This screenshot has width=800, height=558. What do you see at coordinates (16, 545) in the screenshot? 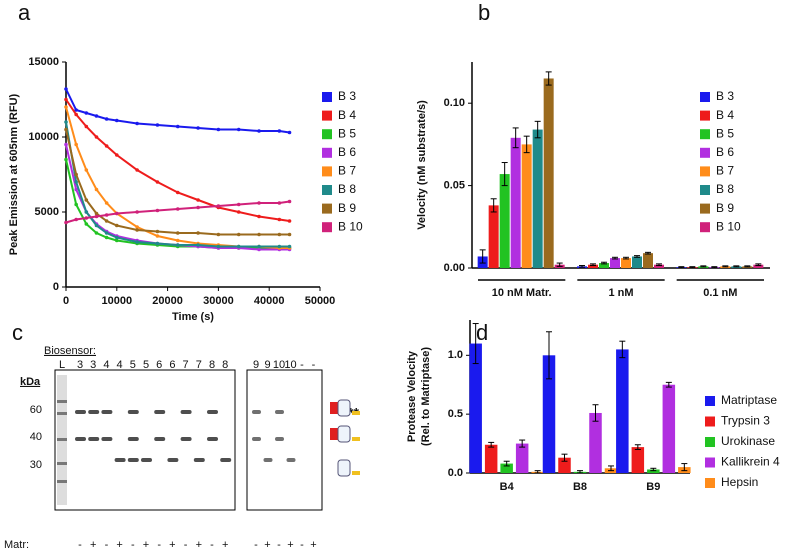
I see `matr-label: Matr:` at bounding box center [16, 545].